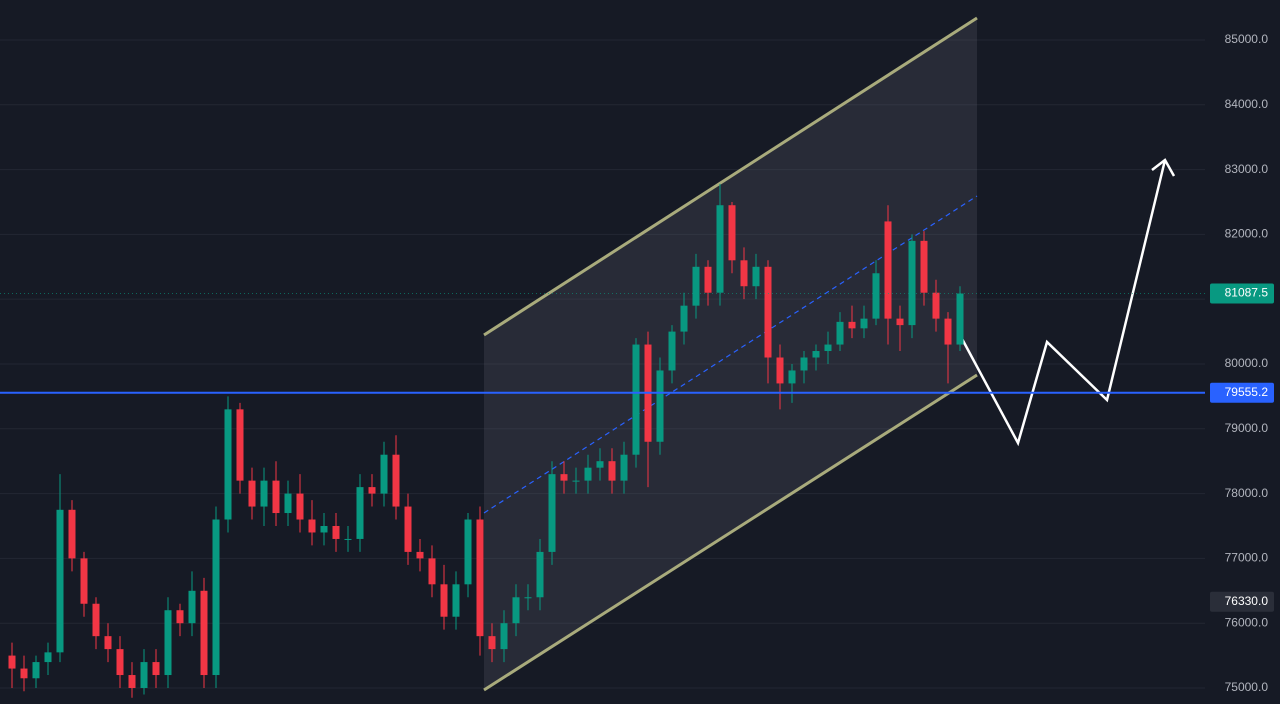  What do you see at coordinates (1247, 104) in the screenshot?
I see `y-tick-label: 84000.0` at bounding box center [1247, 104].